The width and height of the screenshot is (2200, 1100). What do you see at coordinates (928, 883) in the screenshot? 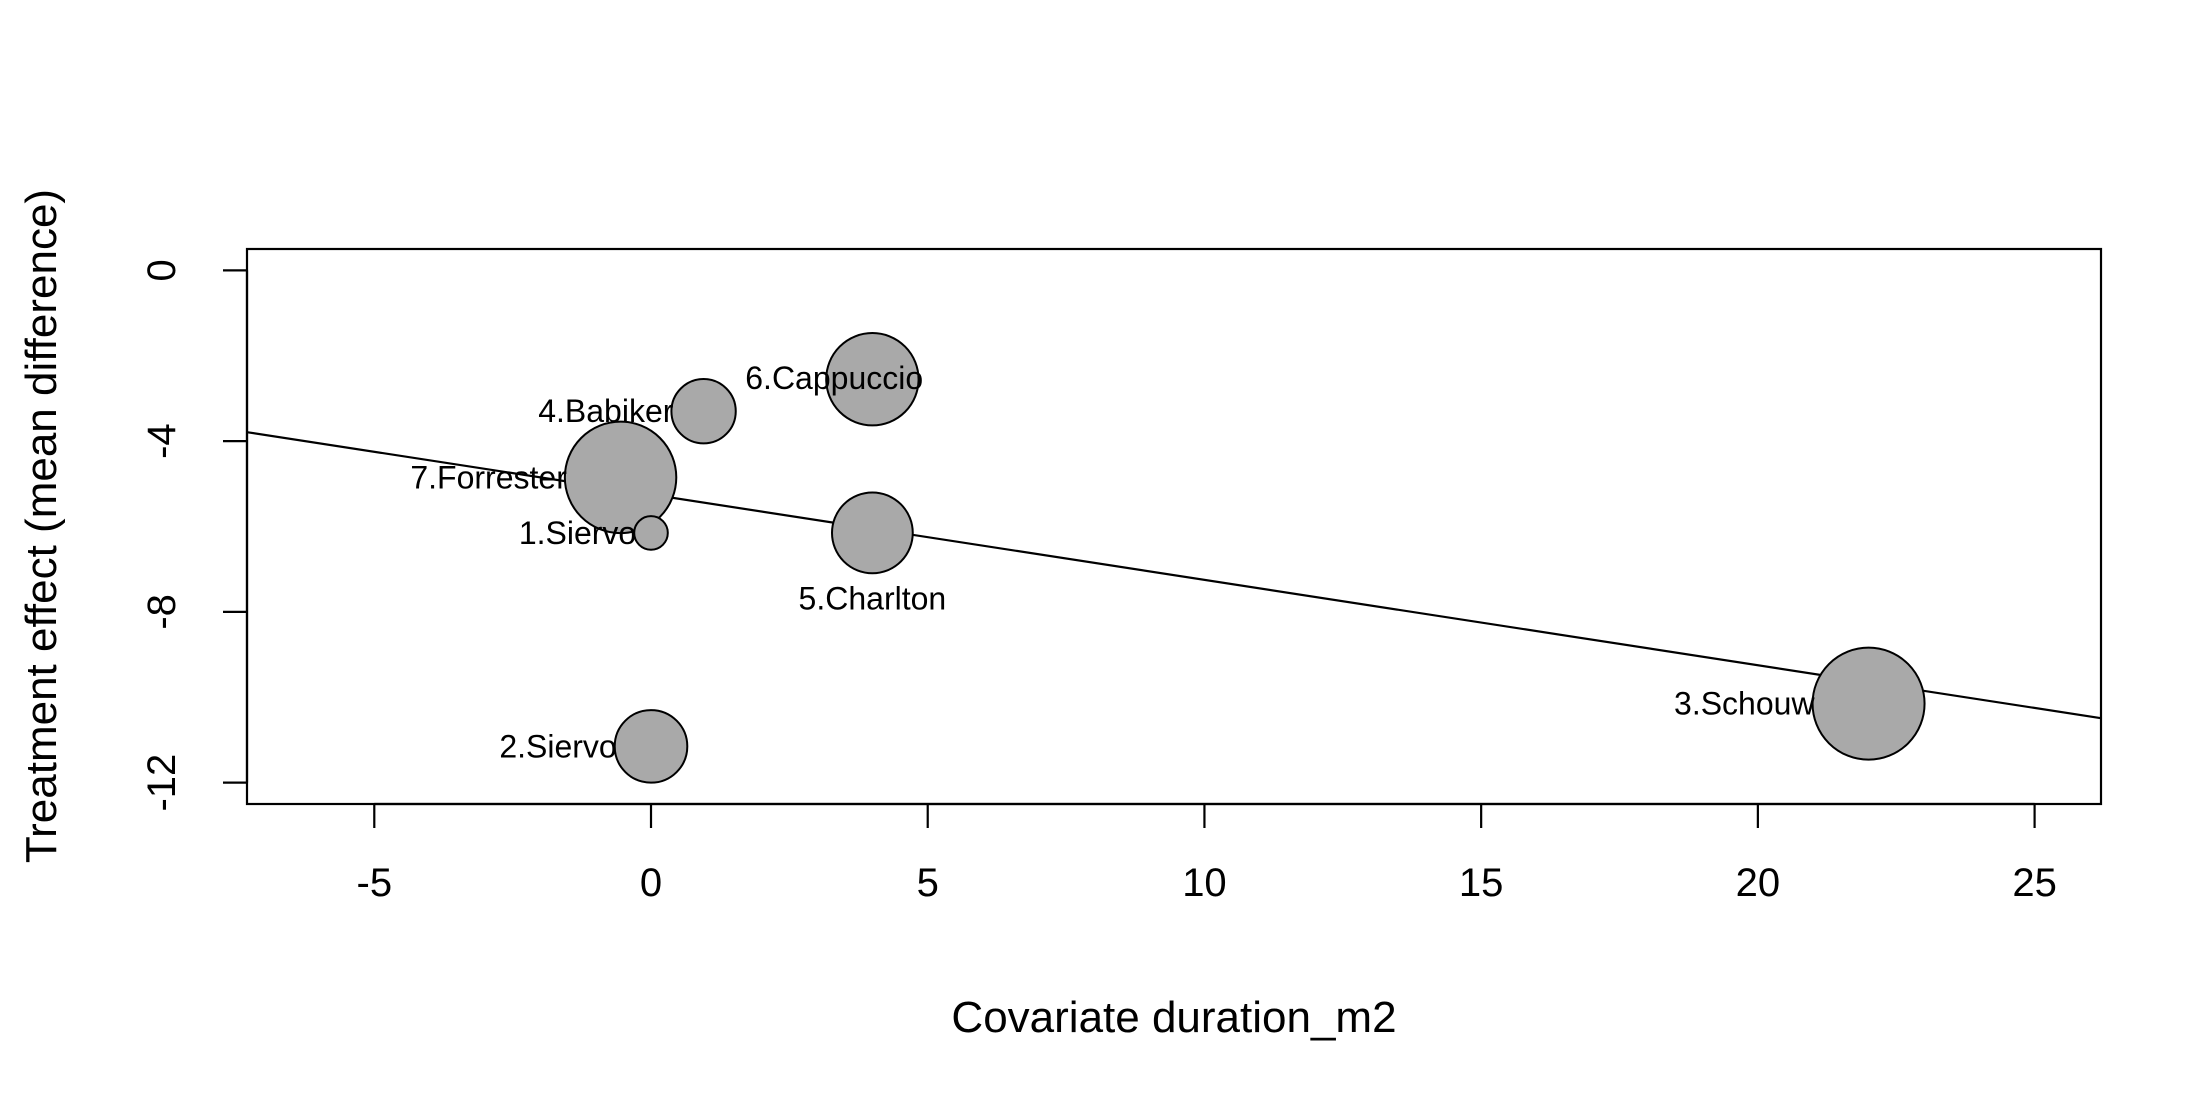
I see `x-tick-label: 5` at bounding box center [928, 883].